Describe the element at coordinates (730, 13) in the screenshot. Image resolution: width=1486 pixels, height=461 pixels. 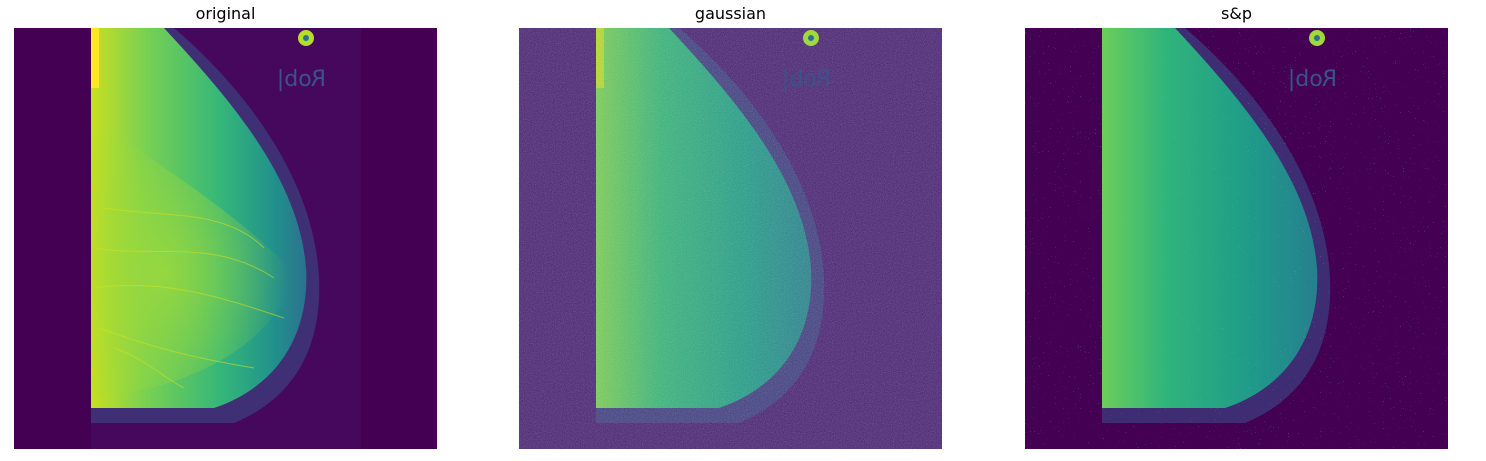
I see `panel-title-gaussian: gaussian` at that location.